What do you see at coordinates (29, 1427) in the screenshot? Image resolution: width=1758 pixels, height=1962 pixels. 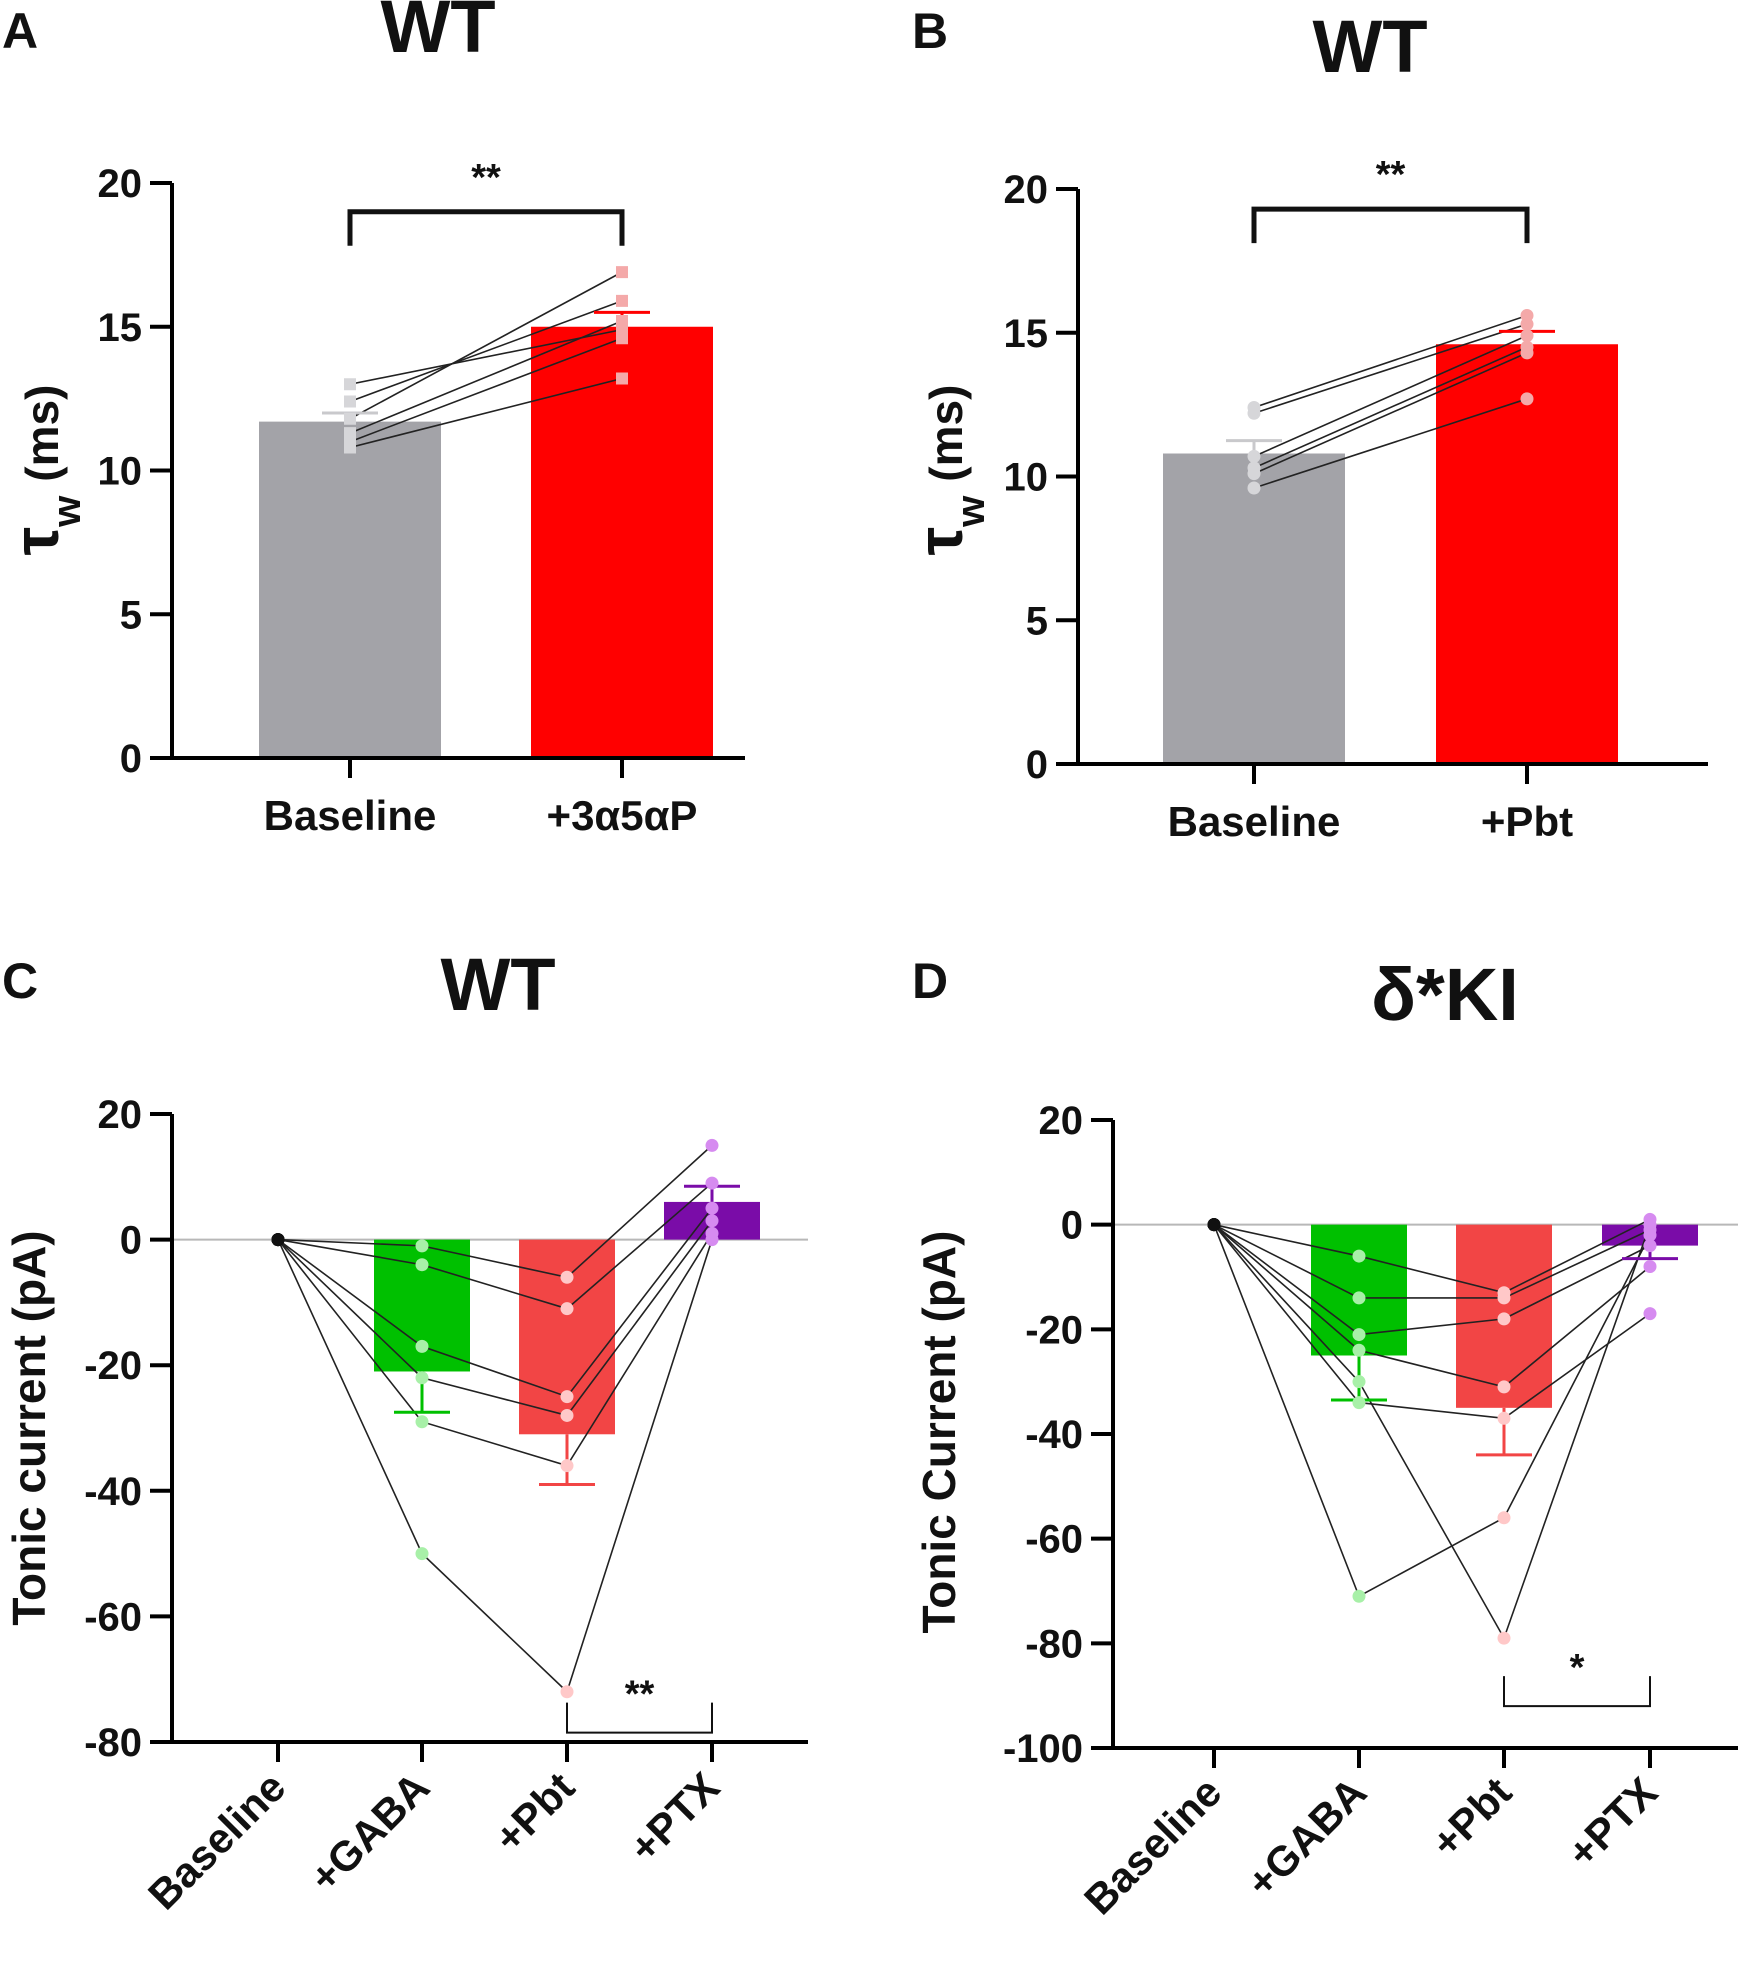 I see `y-axis-label: Tonic current (pA)` at bounding box center [29, 1427].